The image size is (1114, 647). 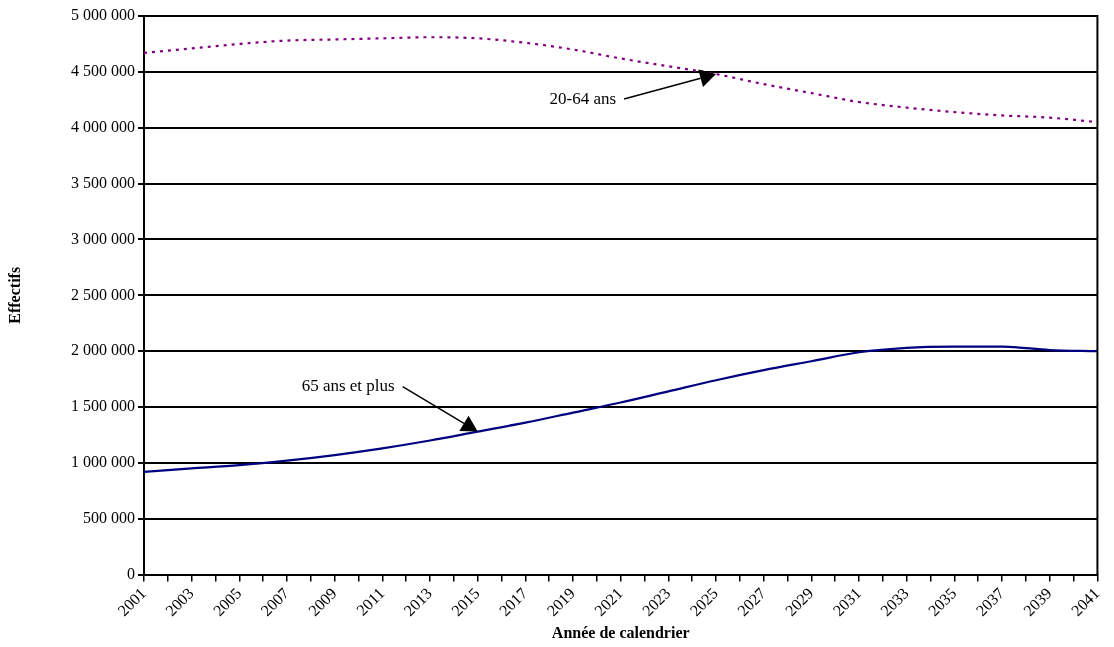 I want to click on y-axis-title: Effectifs, so click(x=14, y=295).